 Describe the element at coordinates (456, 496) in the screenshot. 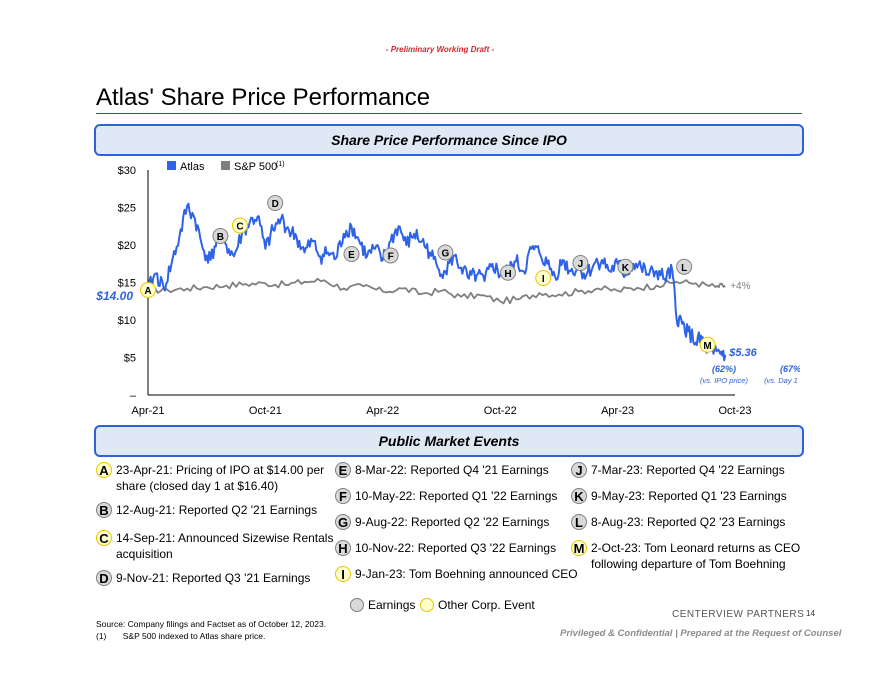

I see `event-text: 10-May-22: Reported Q1 '22 Earnings` at that location.